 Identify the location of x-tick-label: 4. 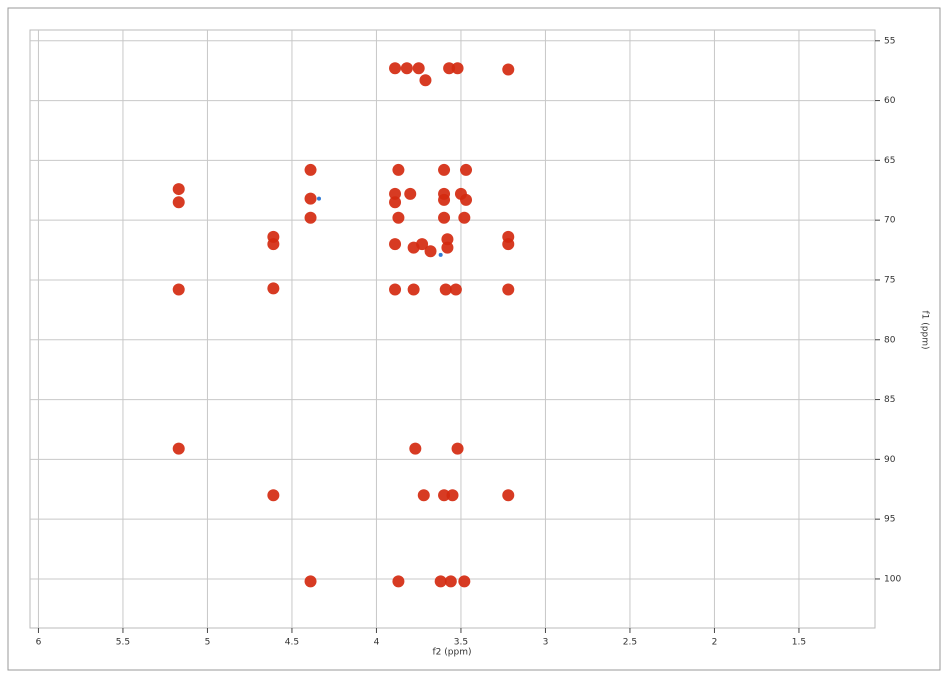
(377, 643).